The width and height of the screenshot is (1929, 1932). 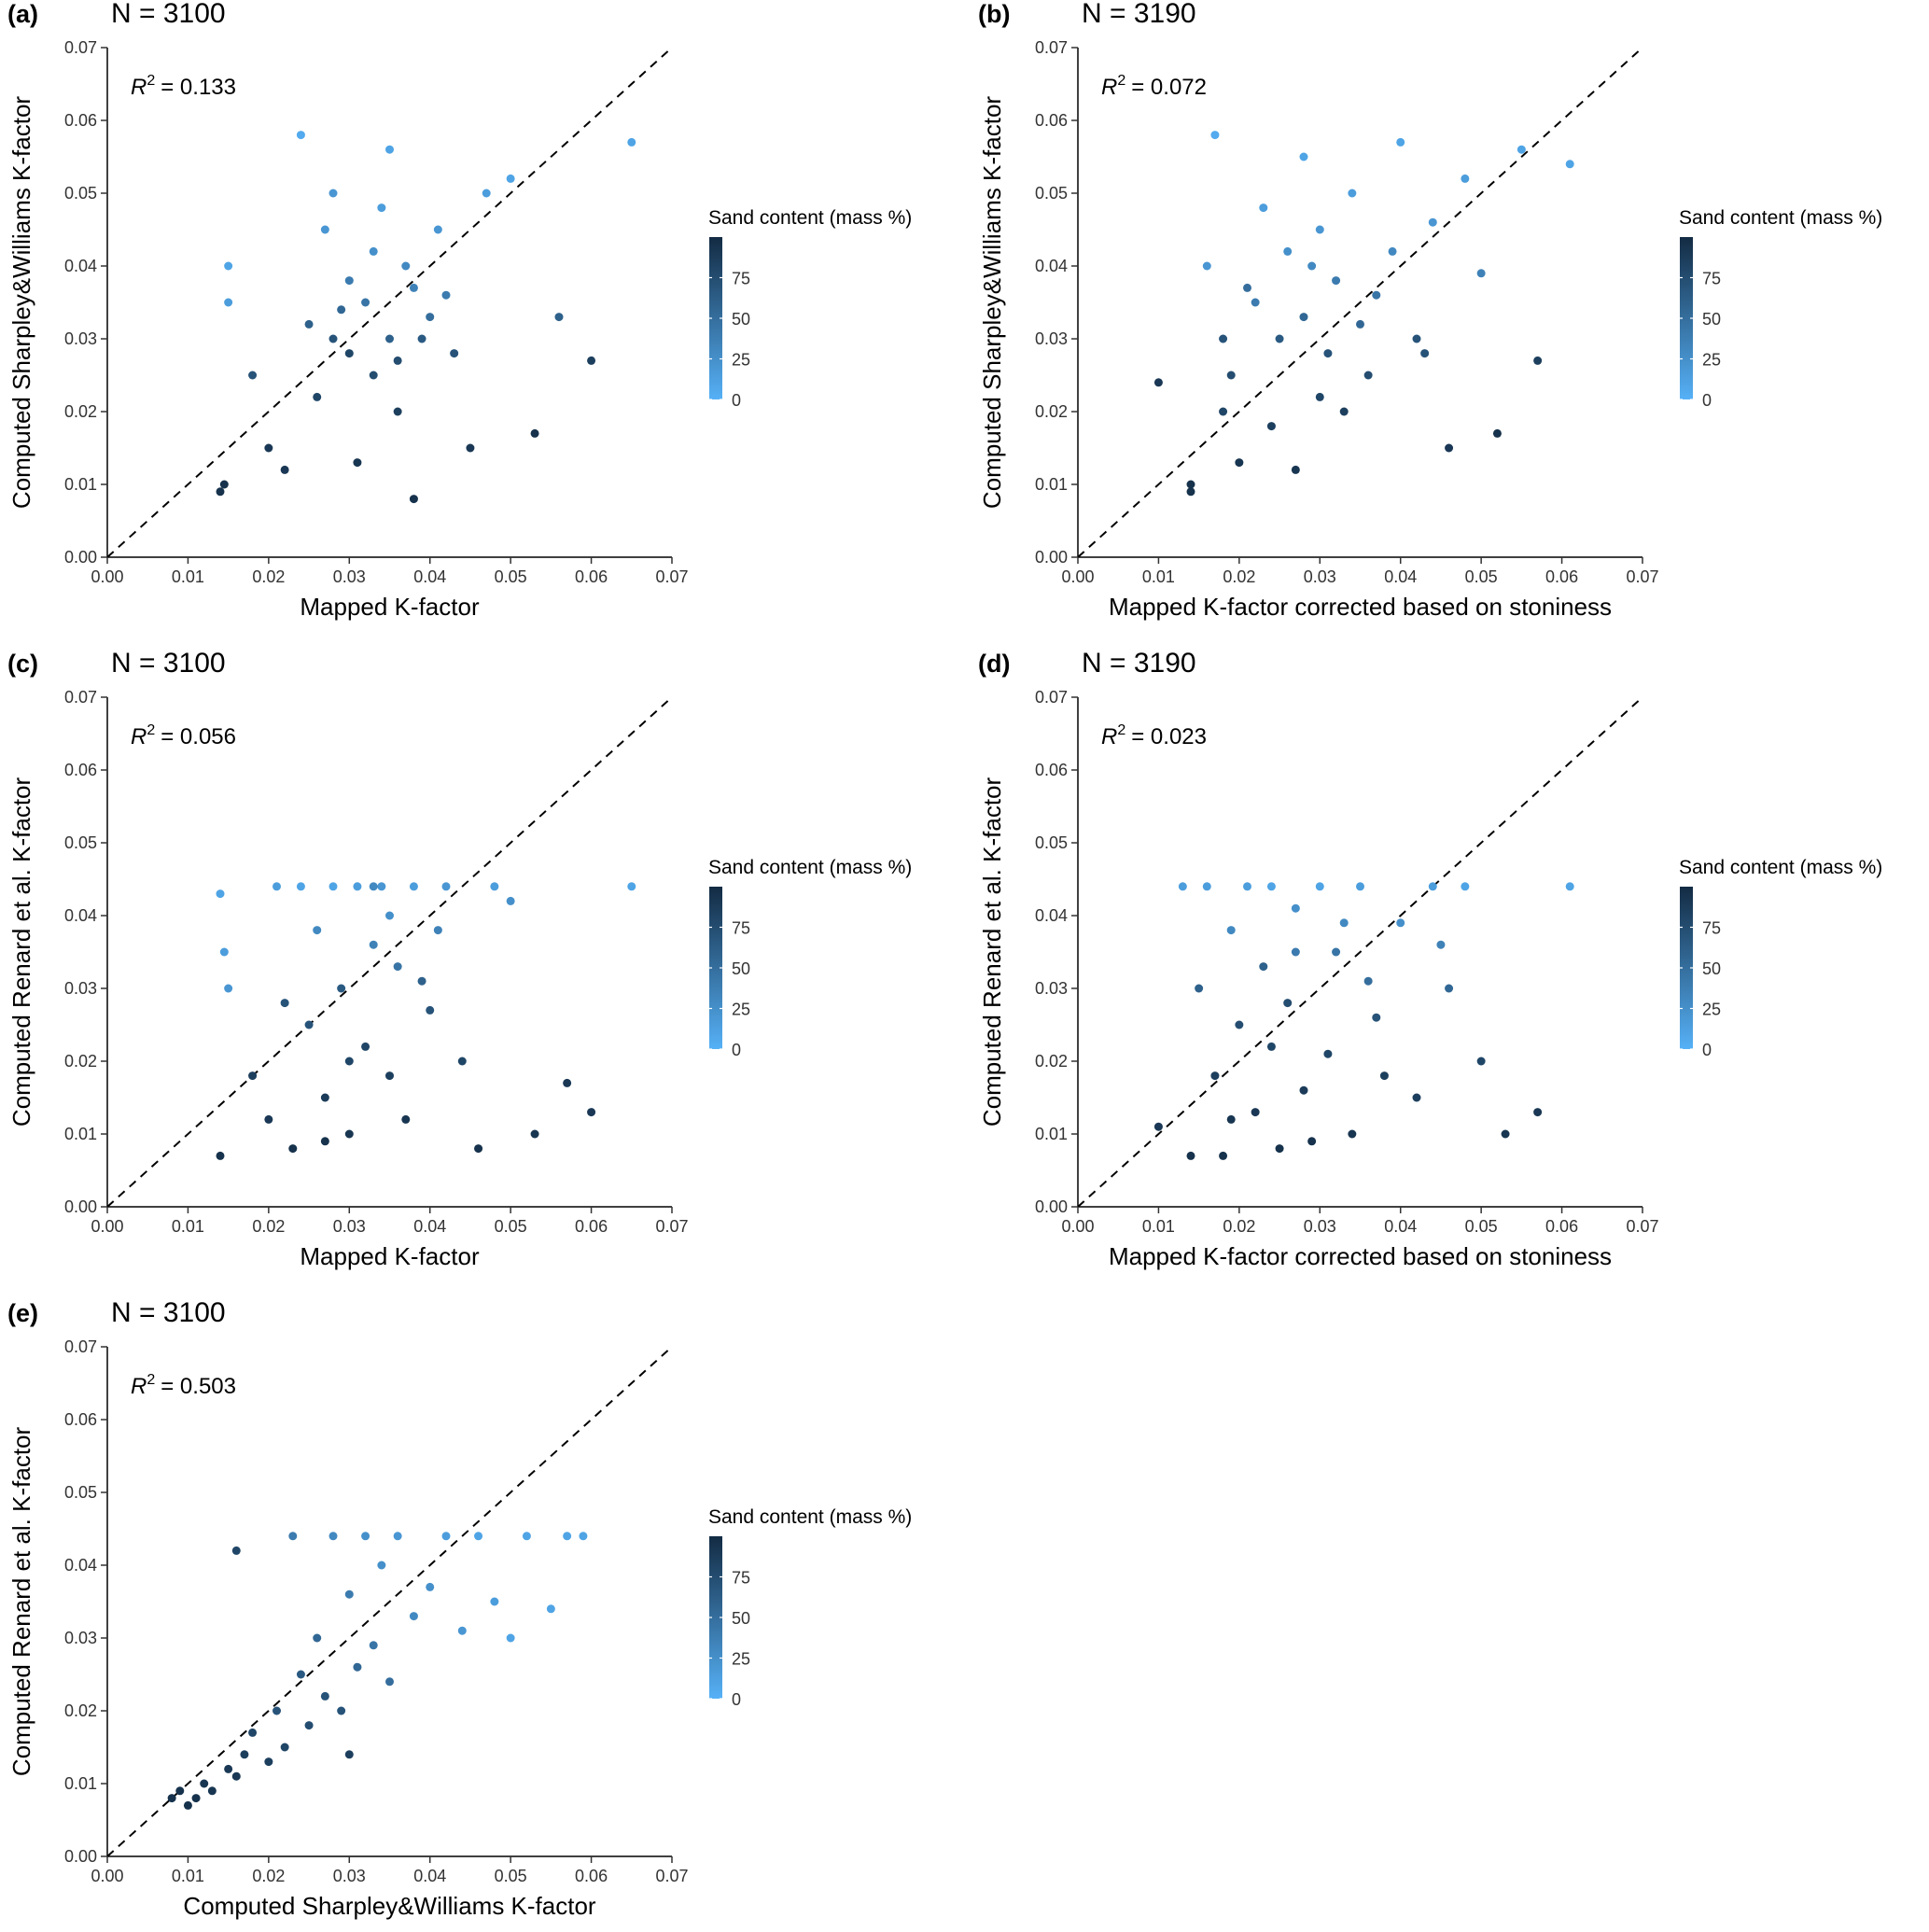 I want to click on y-tick-label: 0.02, so click(x=80, y=1710).